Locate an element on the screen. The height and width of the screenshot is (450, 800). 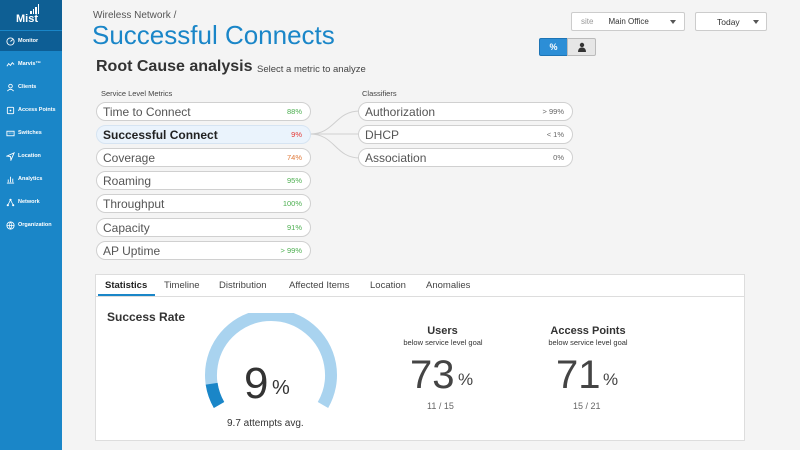
rca-title: Root Cause analysis is located at coordinates (174, 66).